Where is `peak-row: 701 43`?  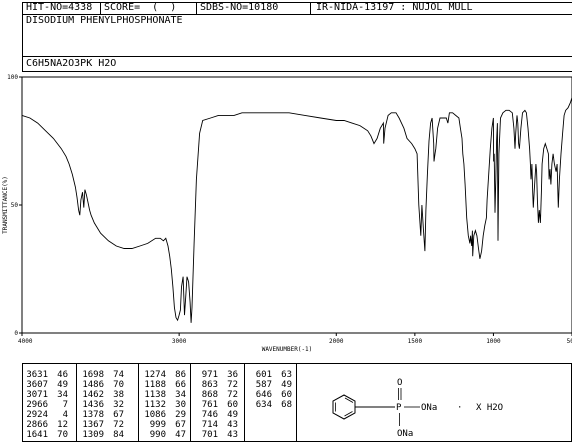
peak-row: 701 43 is located at coordinates (216, 435).